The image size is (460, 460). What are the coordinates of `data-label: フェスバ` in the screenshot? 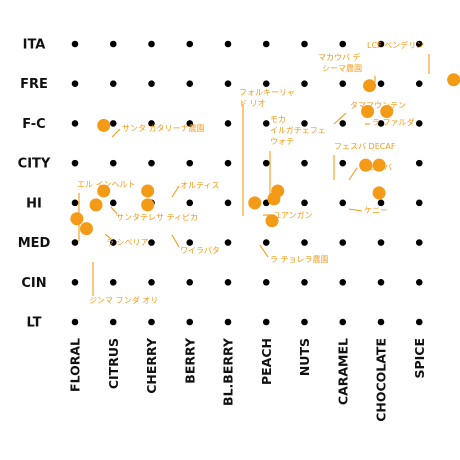 It's located at (376, 167).